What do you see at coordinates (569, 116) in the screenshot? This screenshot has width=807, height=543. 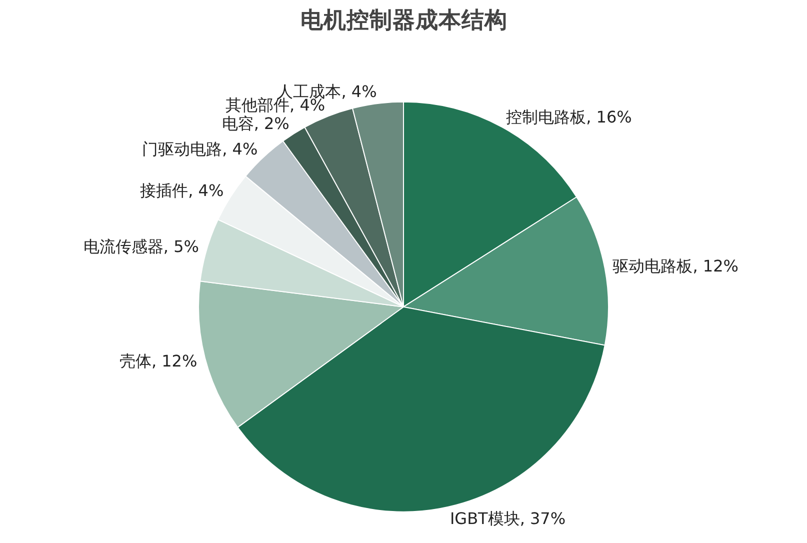 I see `slice-label: 控制电路板, 16%` at bounding box center [569, 116].